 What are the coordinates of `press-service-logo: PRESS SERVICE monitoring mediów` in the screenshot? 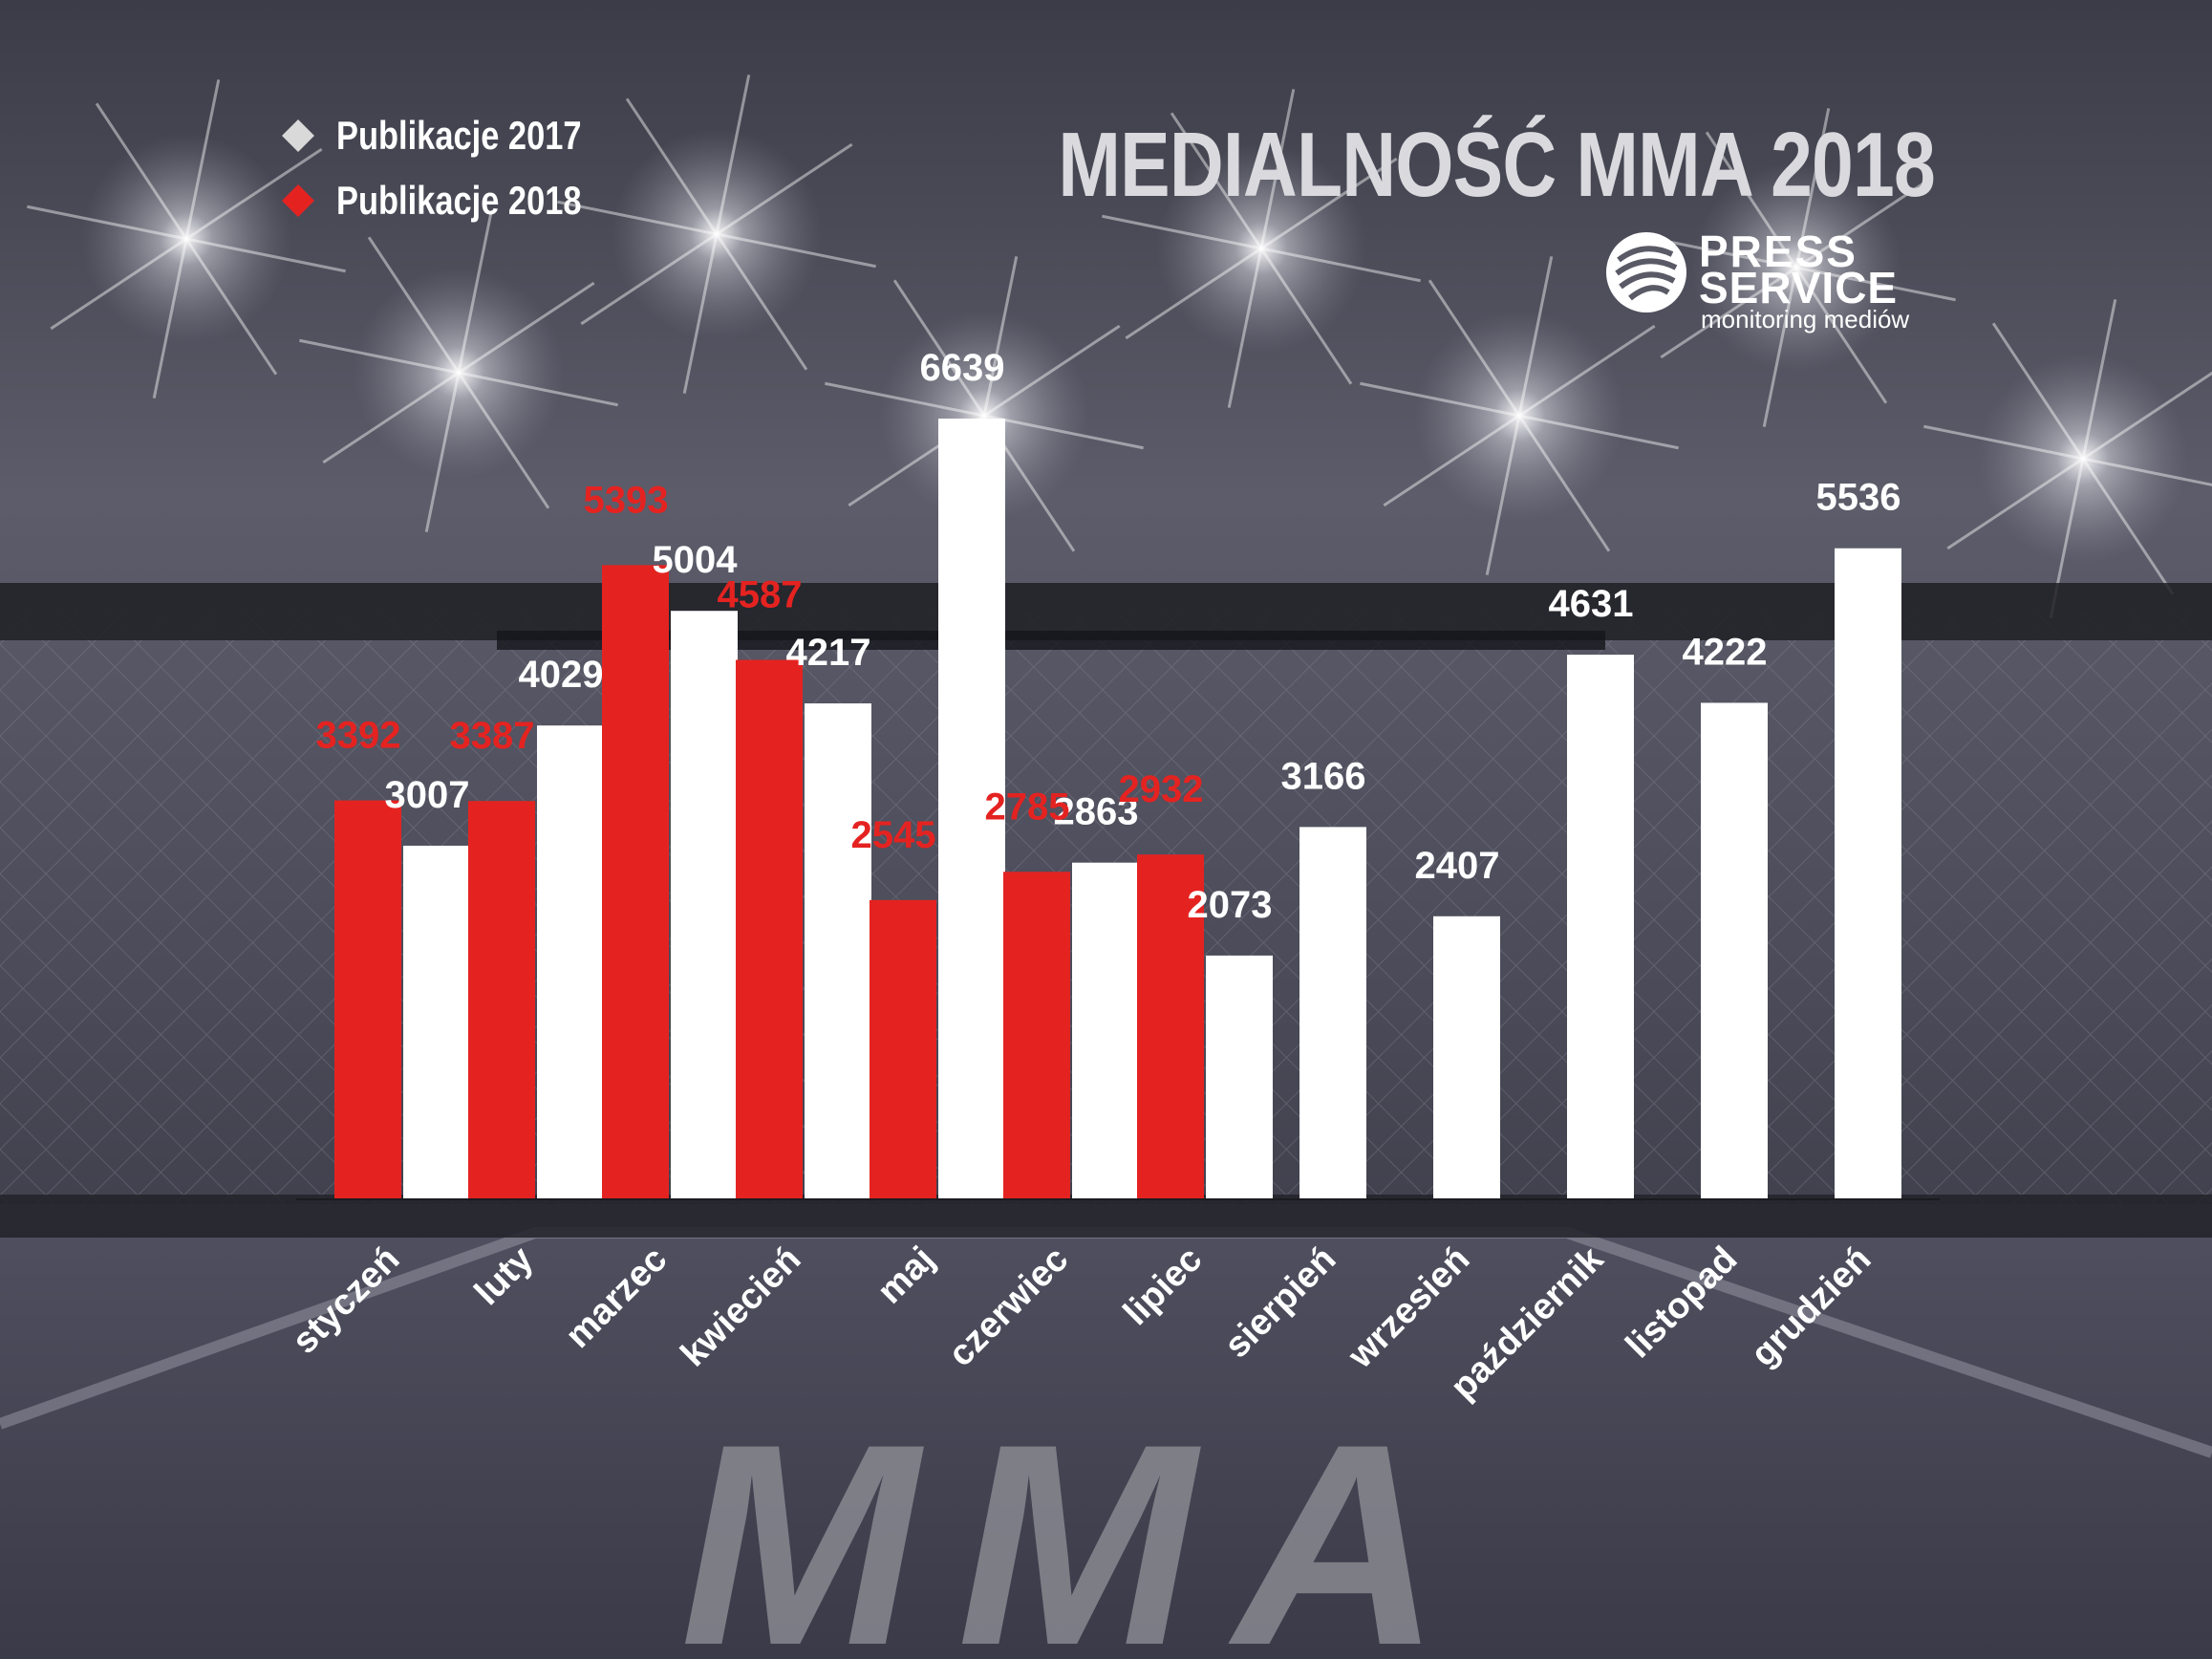 It's located at (1770, 281).